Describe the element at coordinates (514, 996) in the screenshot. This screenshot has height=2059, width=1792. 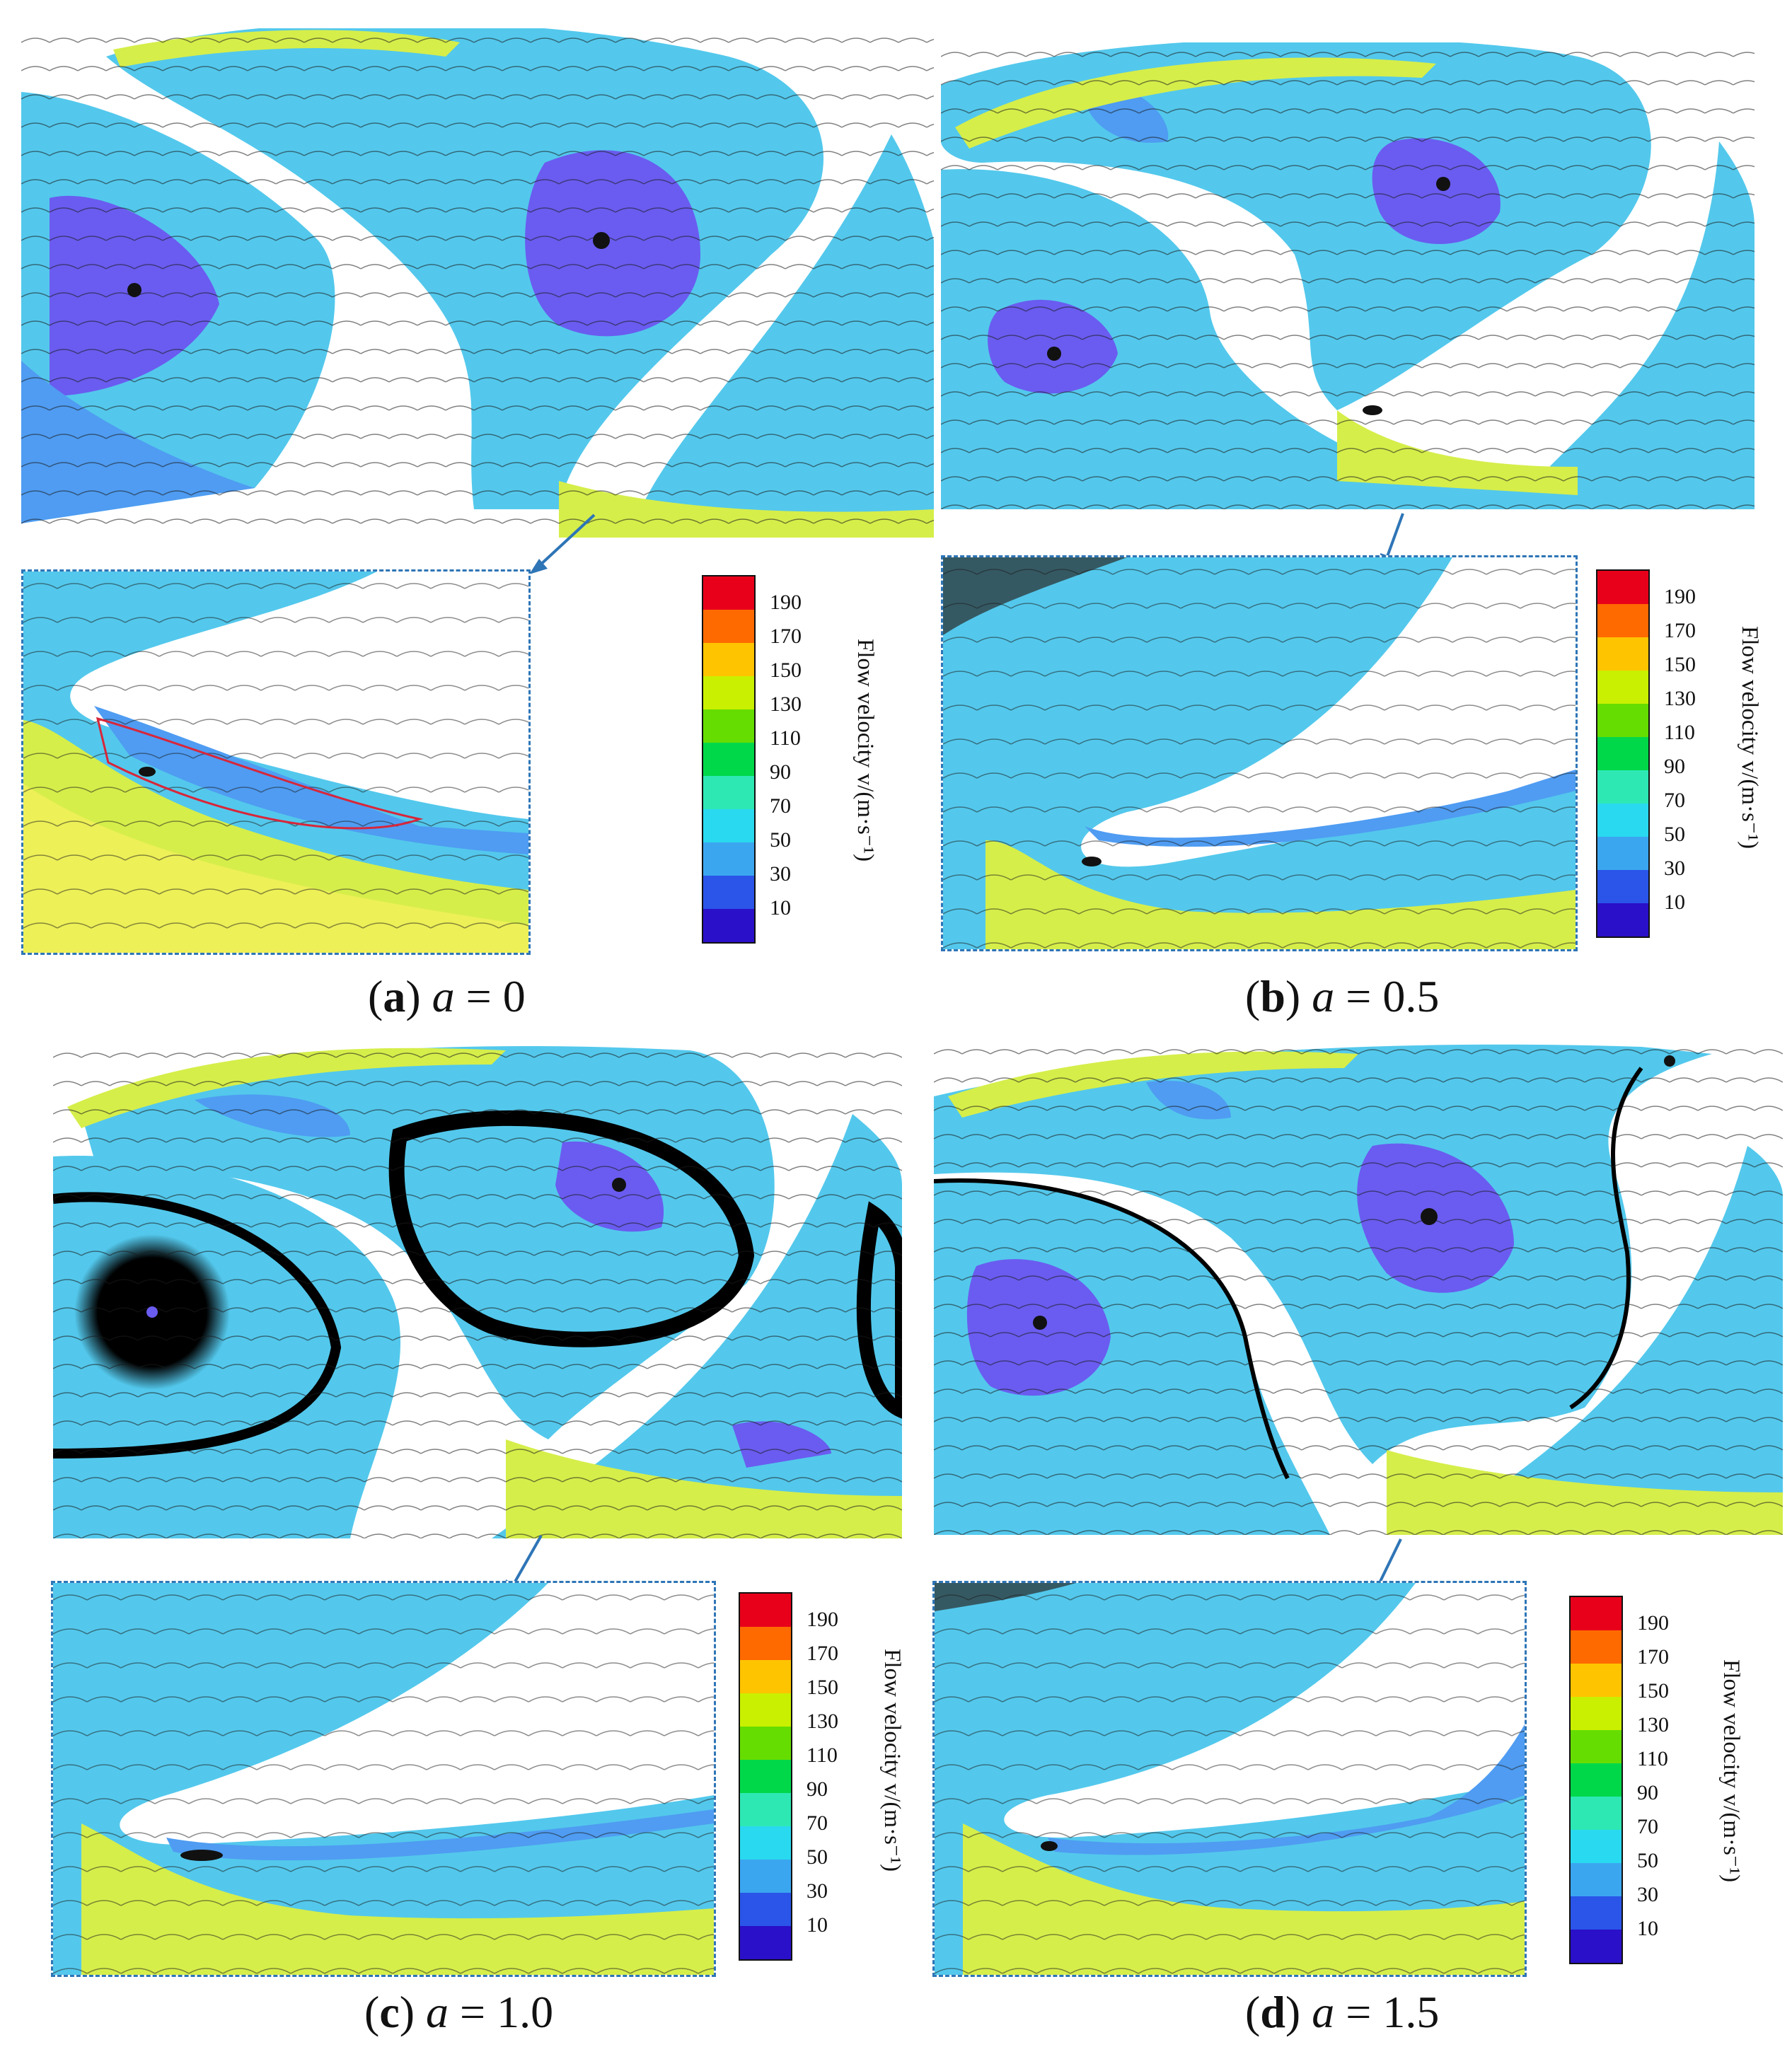
I see `caption-value: 0` at that location.